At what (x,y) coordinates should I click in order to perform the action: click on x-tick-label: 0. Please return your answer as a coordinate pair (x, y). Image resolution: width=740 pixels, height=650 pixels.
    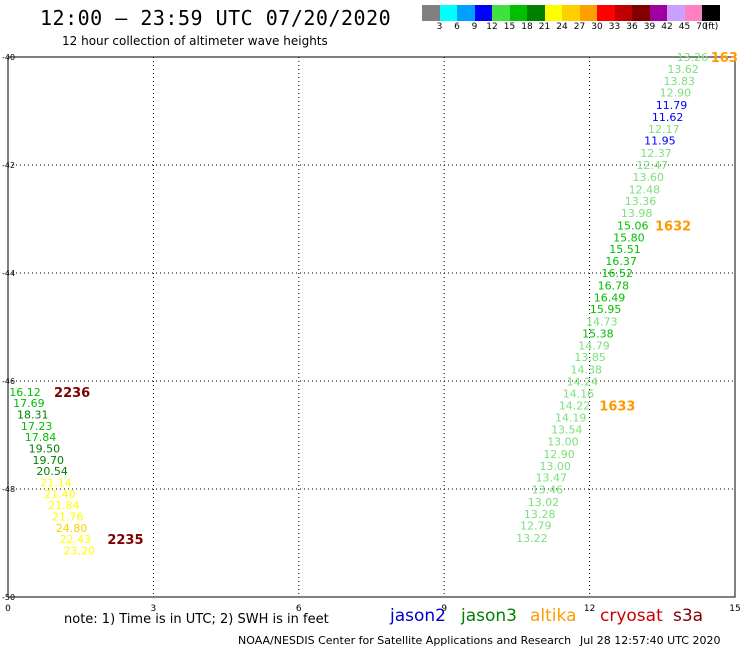
    Looking at the image, I should click on (8, 609).